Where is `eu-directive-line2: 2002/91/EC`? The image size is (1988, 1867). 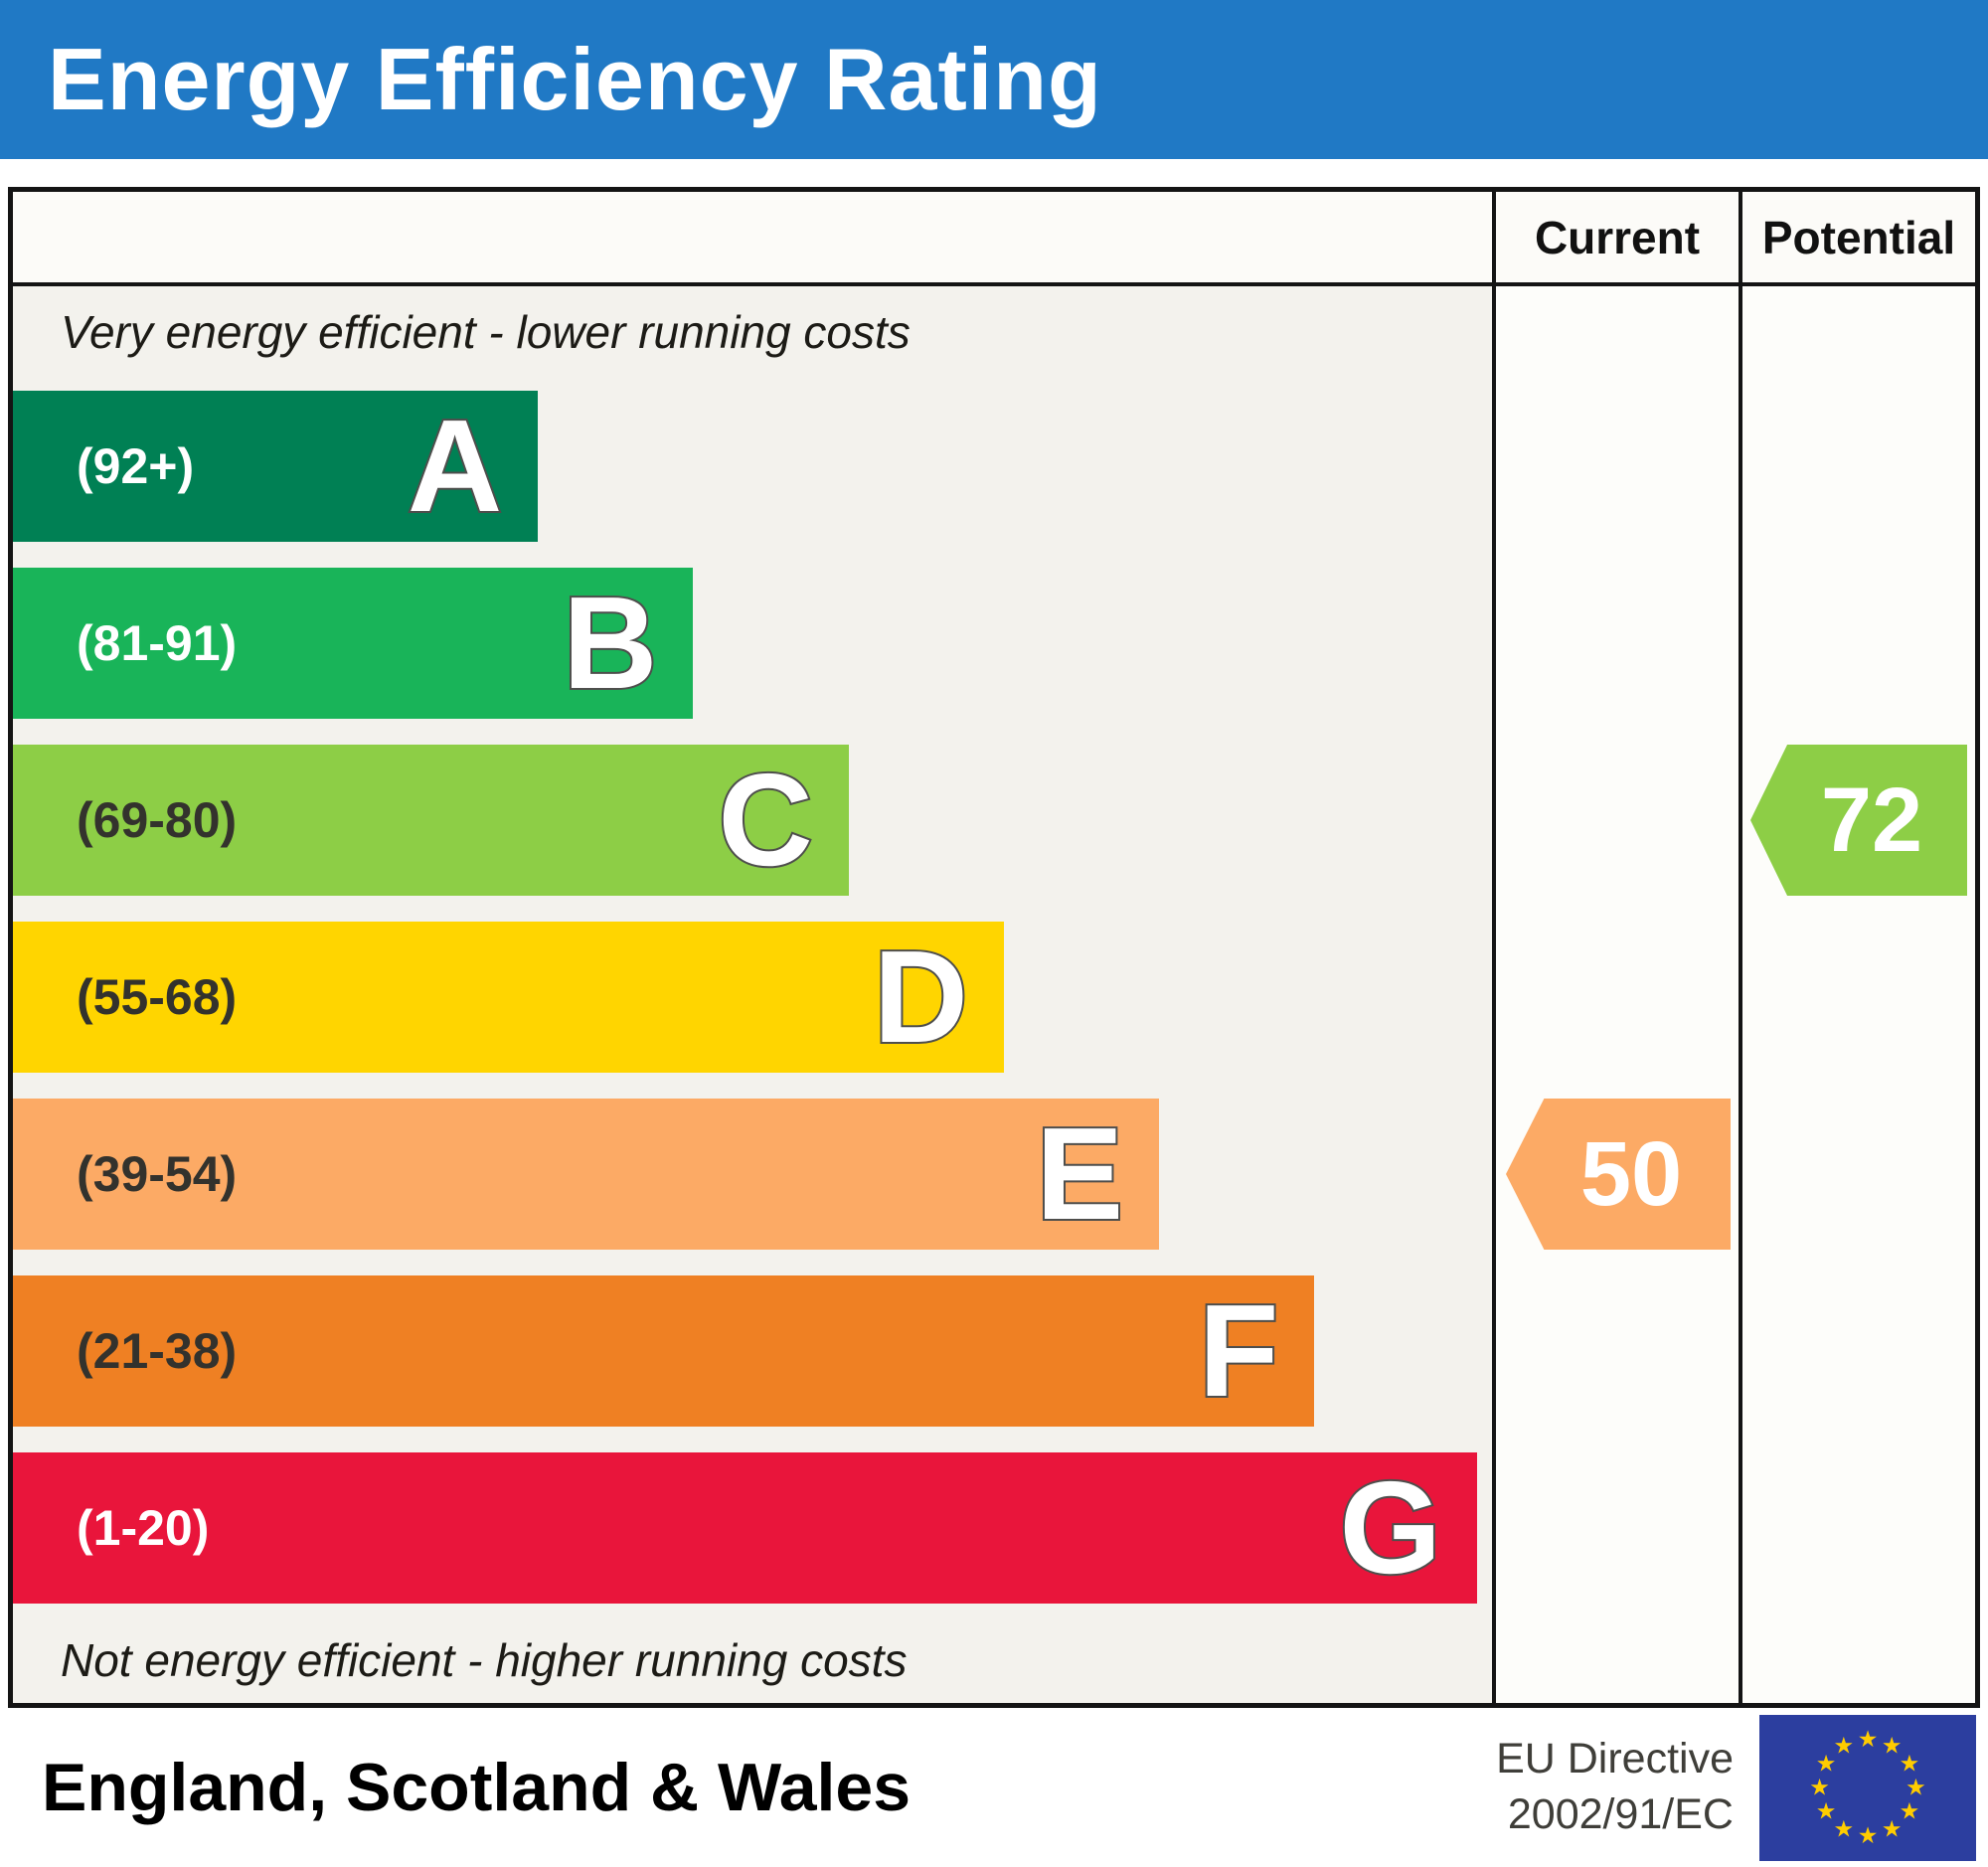 eu-directive-line2: 2002/91/EC is located at coordinates (1620, 1814).